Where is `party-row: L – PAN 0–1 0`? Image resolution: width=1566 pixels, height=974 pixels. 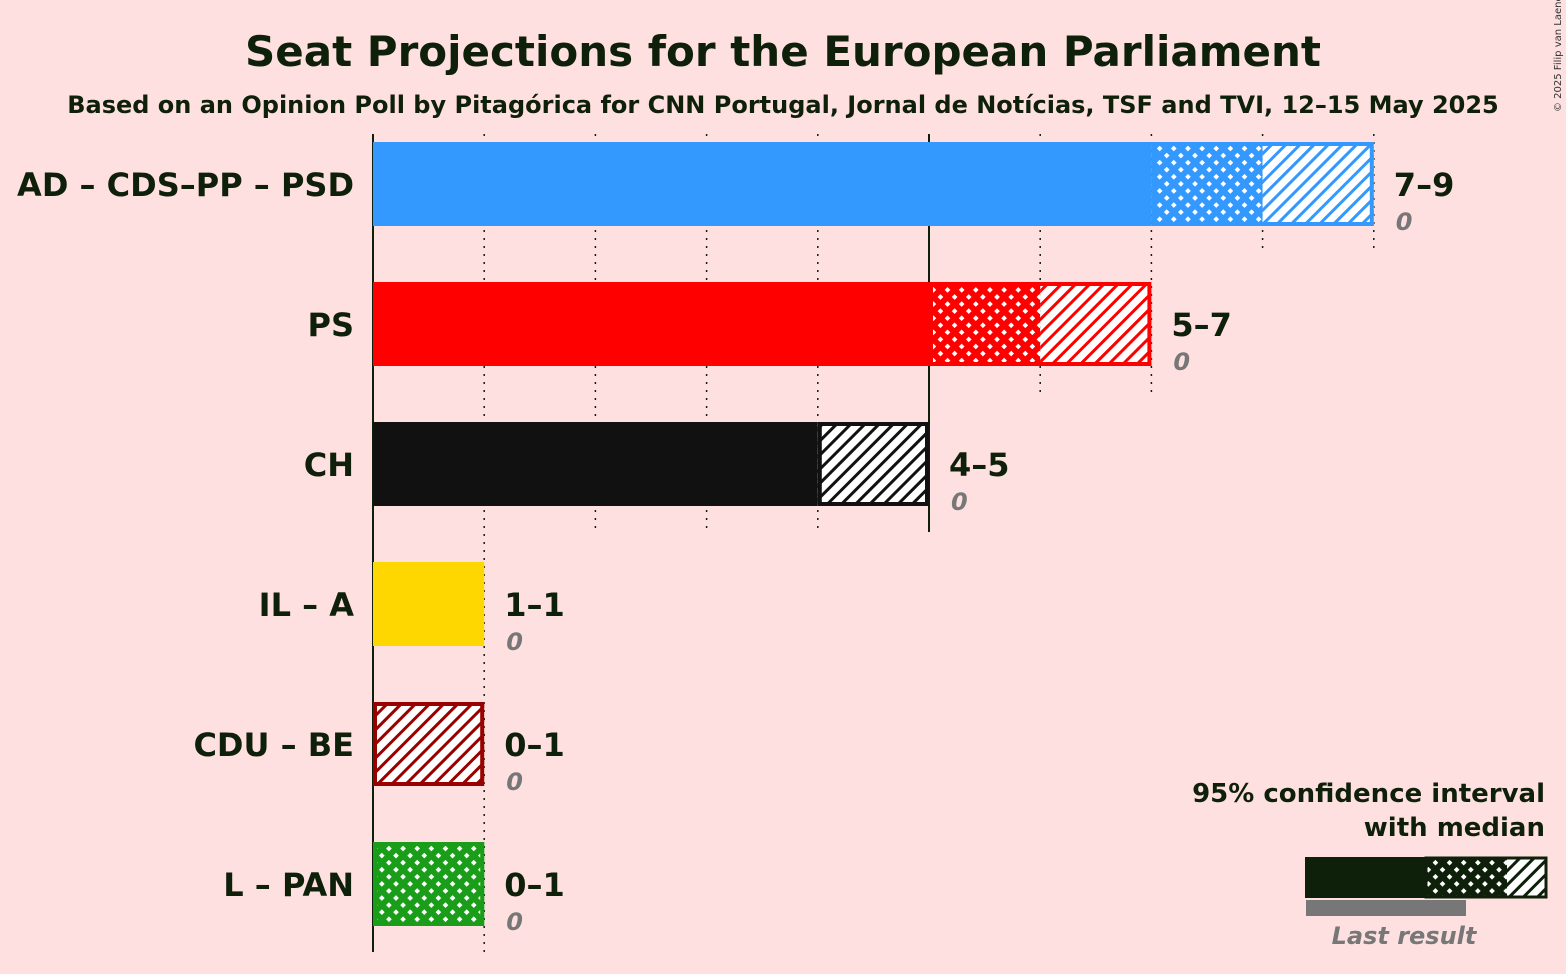 party-row: L – PAN 0–1 0 is located at coordinates (394, 889).